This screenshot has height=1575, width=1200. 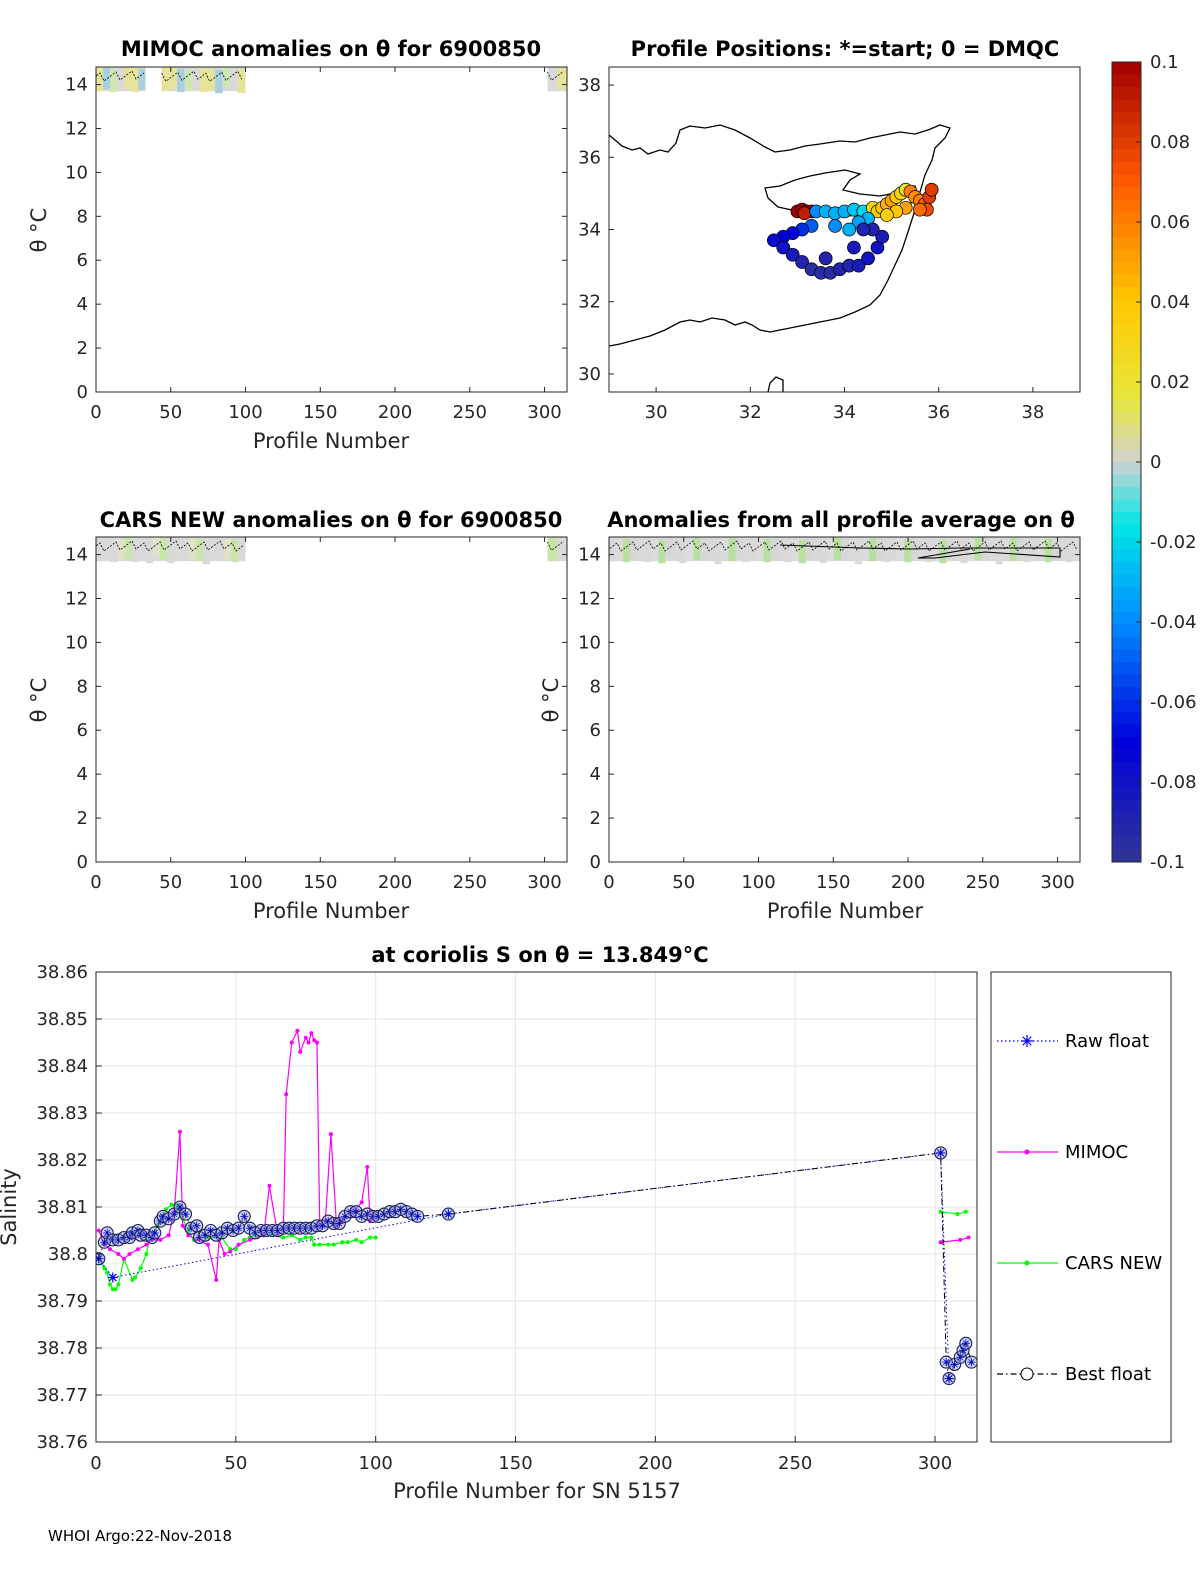 What do you see at coordinates (95, 412) in the screenshot?
I see `mimoc-xtick-label: 0` at bounding box center [95, 412].